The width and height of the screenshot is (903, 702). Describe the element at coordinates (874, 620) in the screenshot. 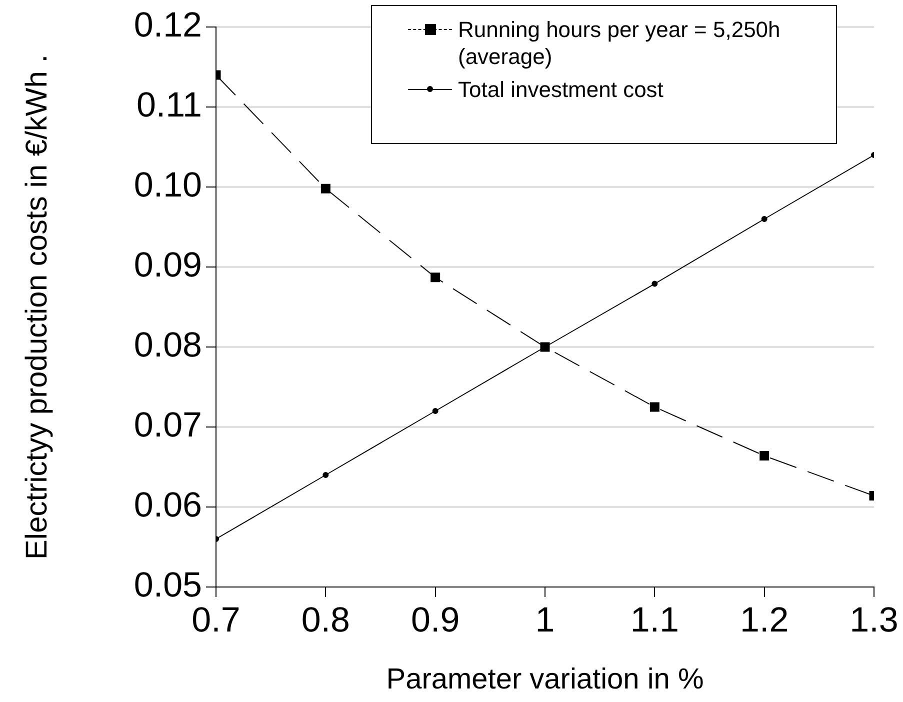

I see `x-tick-label: 1.3` at that location.